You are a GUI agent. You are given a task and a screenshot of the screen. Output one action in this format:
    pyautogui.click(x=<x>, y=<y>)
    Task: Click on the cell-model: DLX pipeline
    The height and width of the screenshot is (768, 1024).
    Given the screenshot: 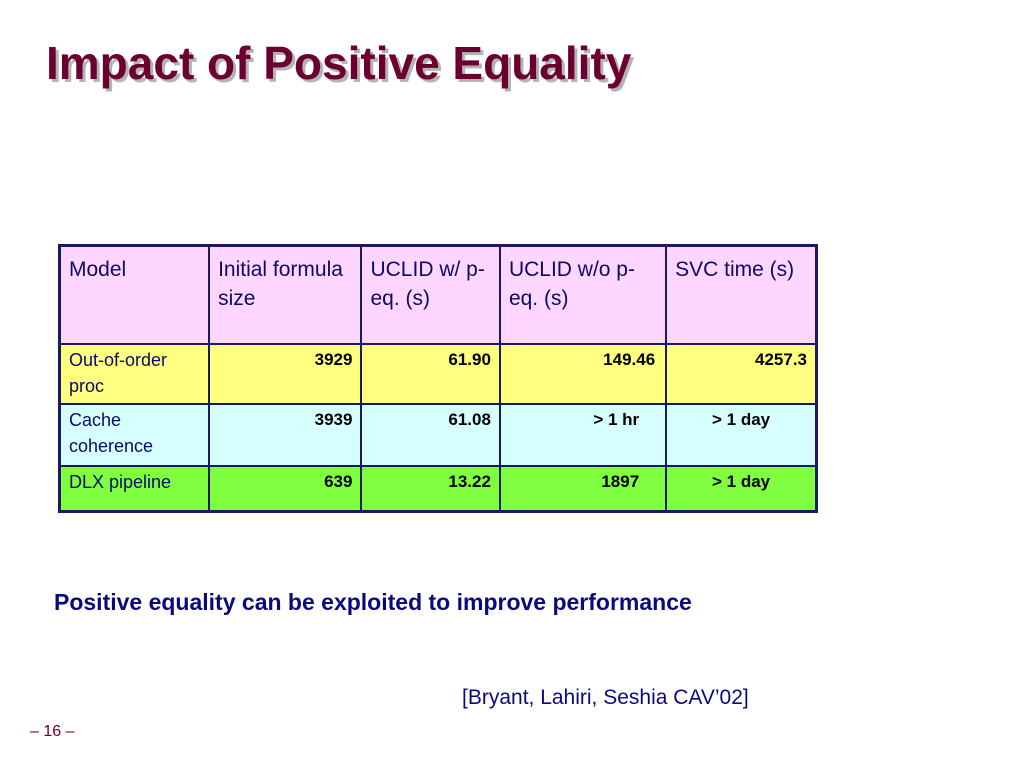 What is the action you would take?
    pyautogui.click(x=134, y=488)
    